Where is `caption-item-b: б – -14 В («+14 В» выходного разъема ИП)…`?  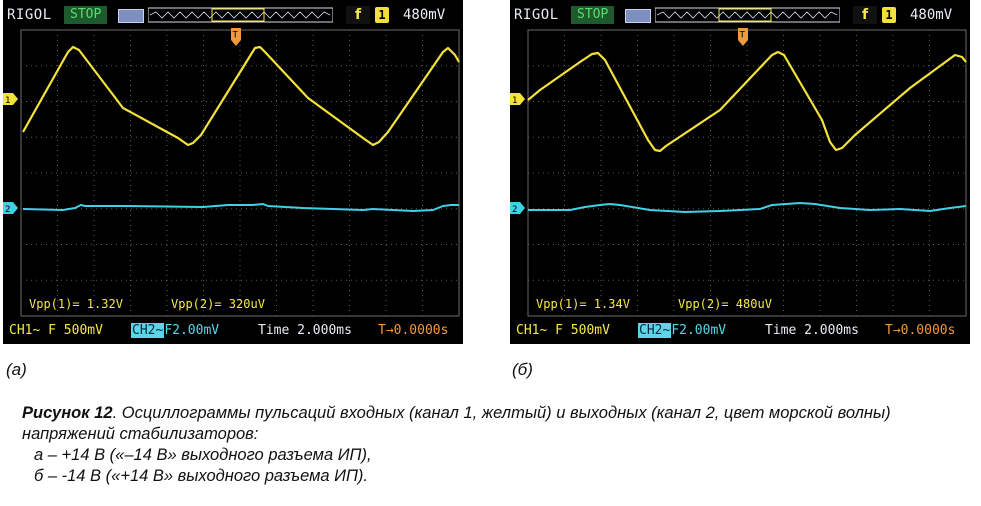 caption-item-b: б – -14 В («+14 В» выходного разъема ИП)… is located at coordinates (201, 476).